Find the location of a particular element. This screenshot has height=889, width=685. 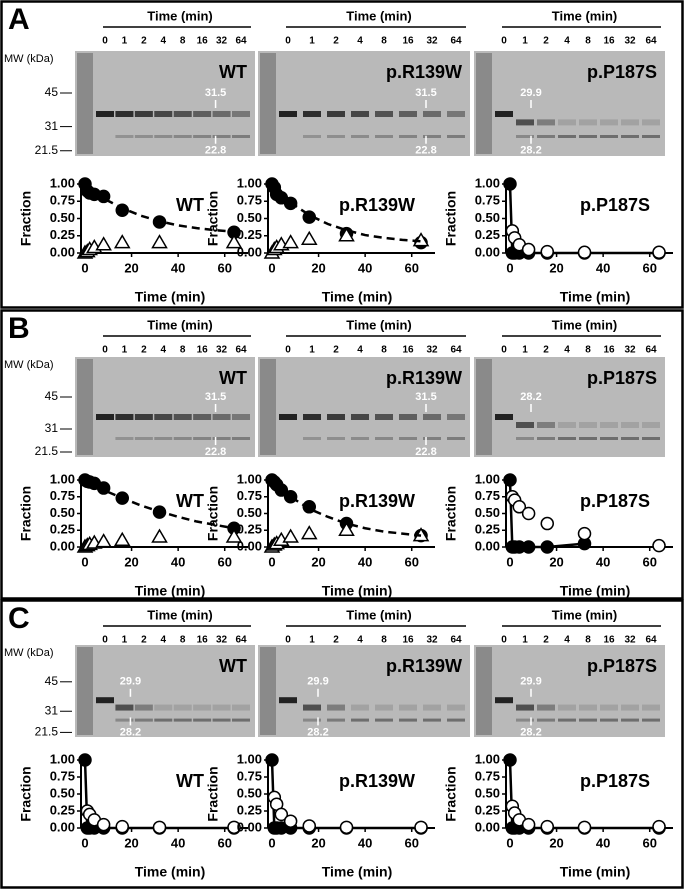

gel is located at coordinates (569, 407).